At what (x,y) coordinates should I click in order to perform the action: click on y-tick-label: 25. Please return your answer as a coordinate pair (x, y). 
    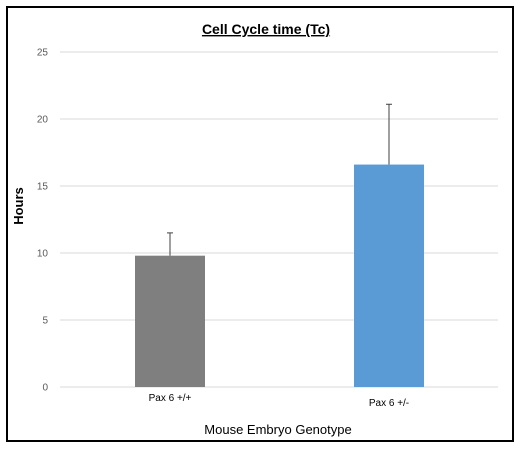
    Looking at the image, I should click on (43, 53).